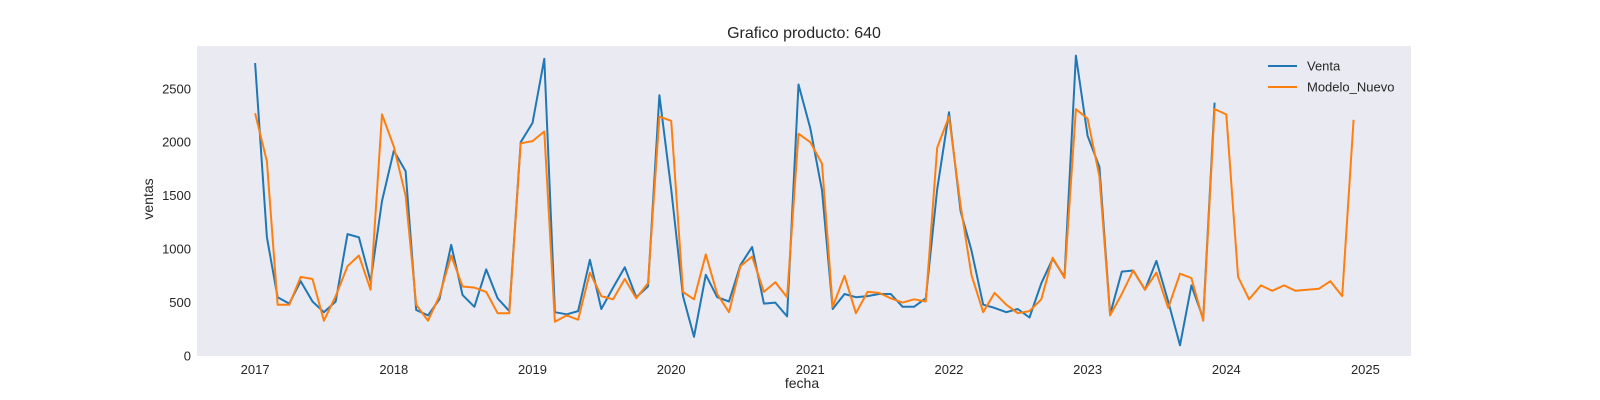 The height and width of the screenshot is (400, 1600). Describe the element at coordinates (1226, 369) in the screenshot. I see `x-tick-label: 2024` at that location.